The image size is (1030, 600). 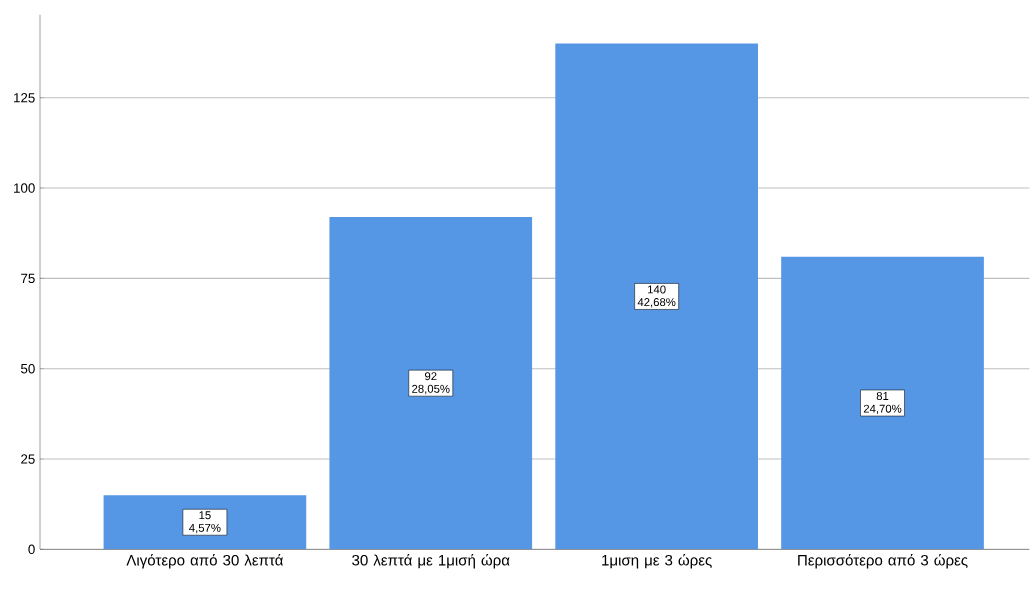 I want to click on data-label: 81 24,70%, so click(x=882, y=403).